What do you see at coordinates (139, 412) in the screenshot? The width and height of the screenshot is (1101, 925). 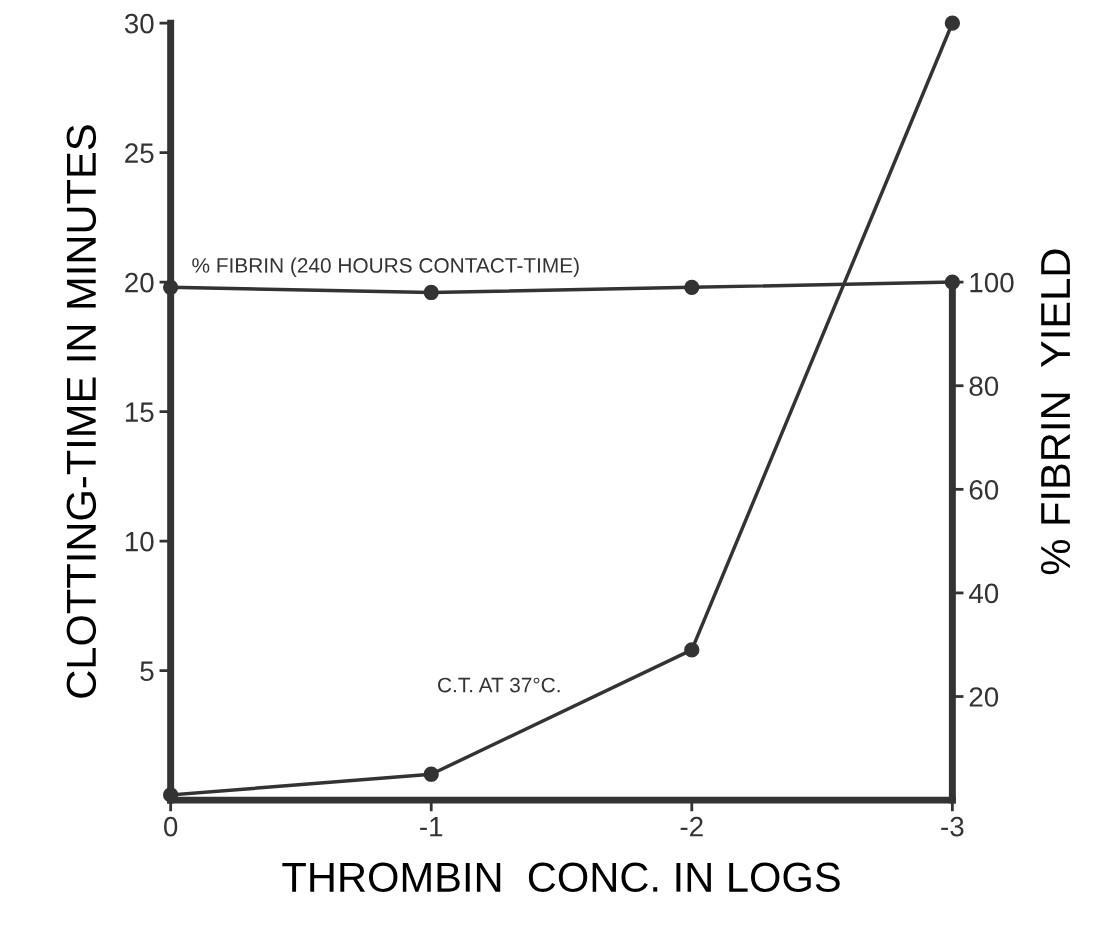 I see `y-tick-label: 15` at bounding box center [139, 412].